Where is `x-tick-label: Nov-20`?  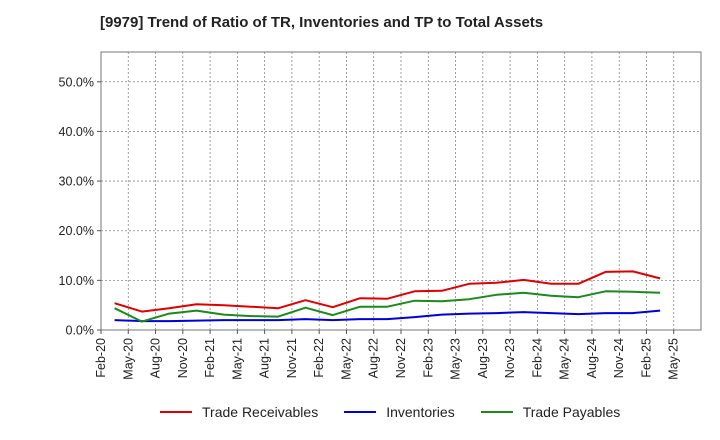
x-tick-label: Nov-20 is located at coordinates (183, 358).